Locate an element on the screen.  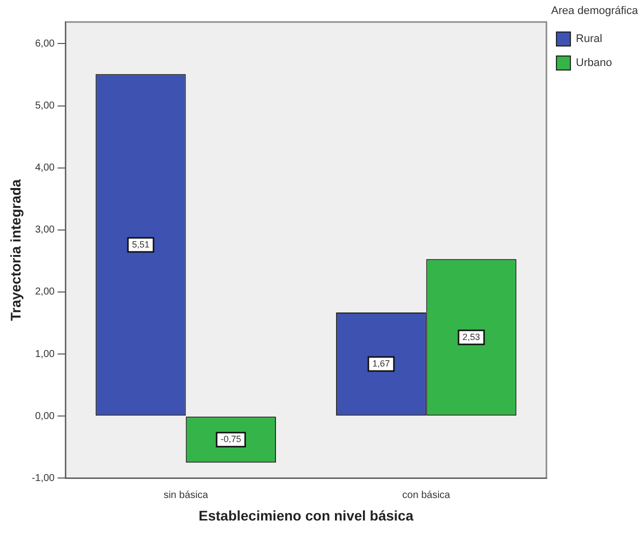
legend-title: Area demográfica is located at coordinates (594, 11).